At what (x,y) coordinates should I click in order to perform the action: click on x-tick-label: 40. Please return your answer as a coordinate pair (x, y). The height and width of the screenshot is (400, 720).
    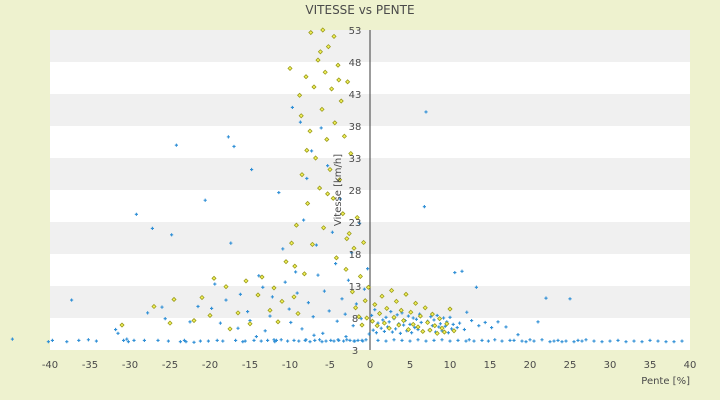
    Looking at the image, I should click on (690, 365).